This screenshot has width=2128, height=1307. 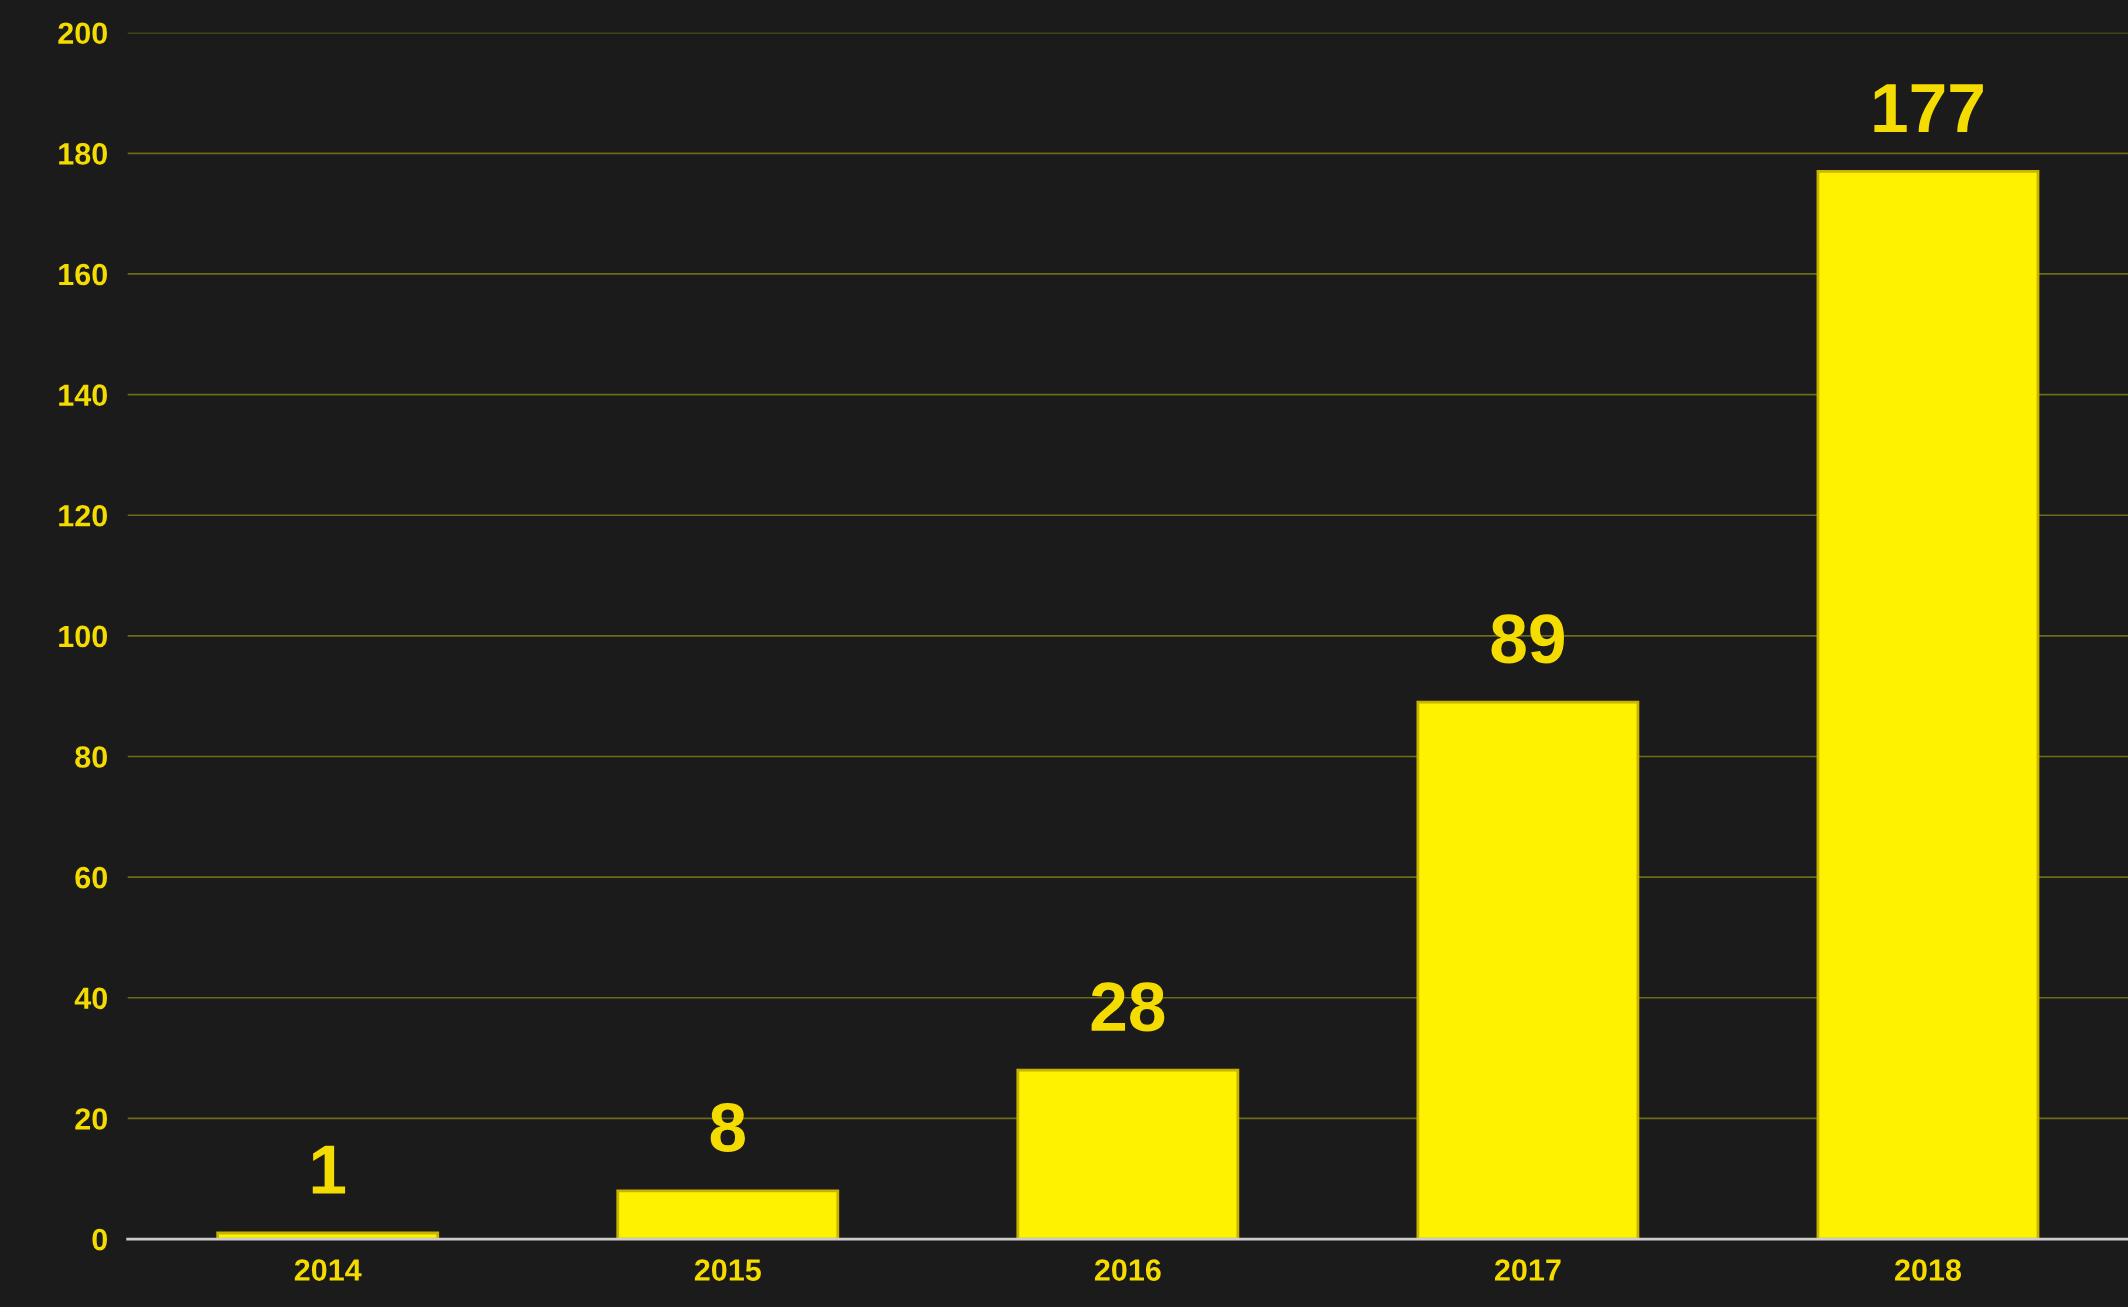 What do you see at coordinates (329, 1169) in the screenshot?
I see `data-label: 1` at bounding box center [329, 1169].